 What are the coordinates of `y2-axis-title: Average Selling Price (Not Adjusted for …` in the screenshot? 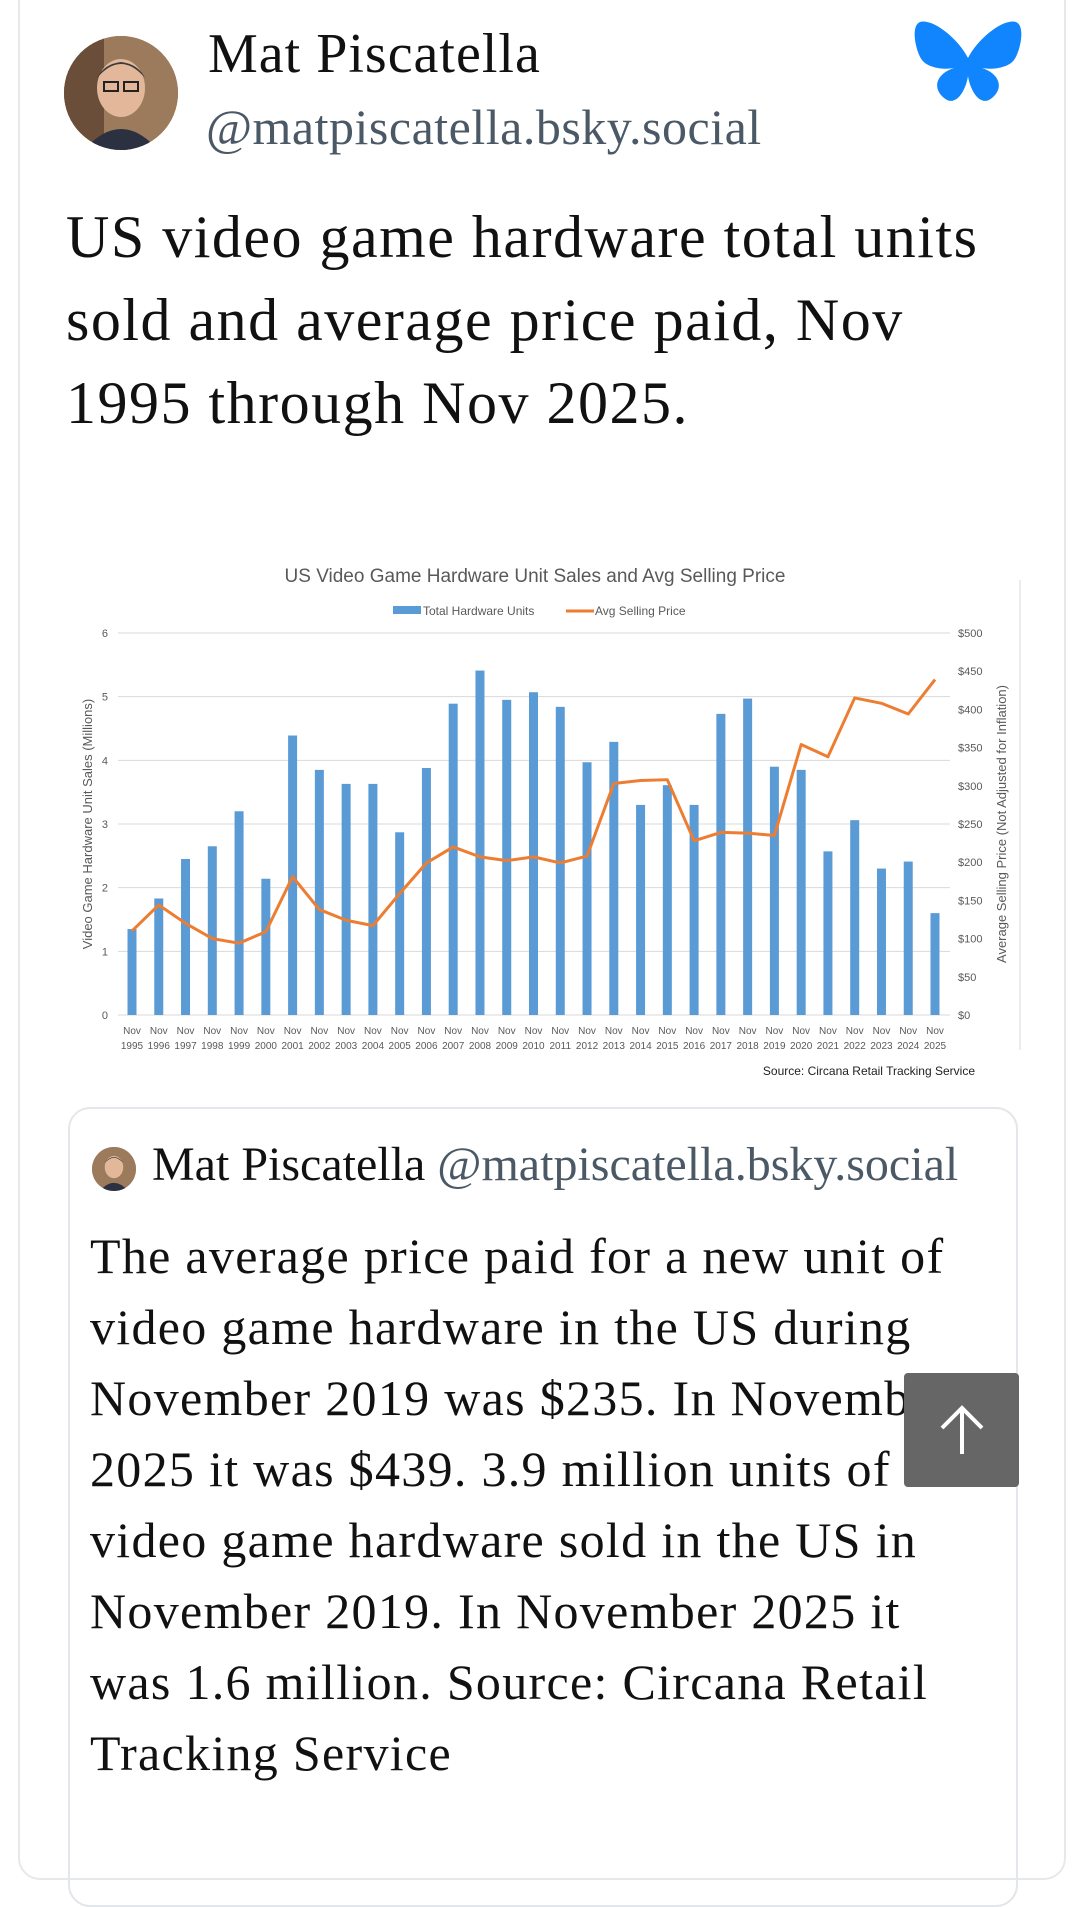 It's located at (1001, 824).